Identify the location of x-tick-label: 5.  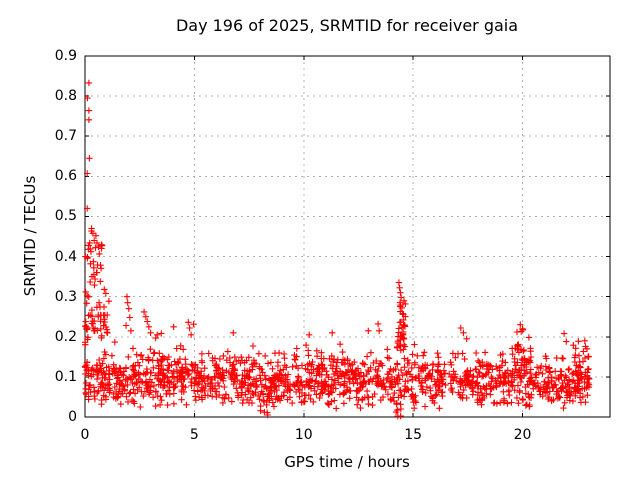
(194, 435).